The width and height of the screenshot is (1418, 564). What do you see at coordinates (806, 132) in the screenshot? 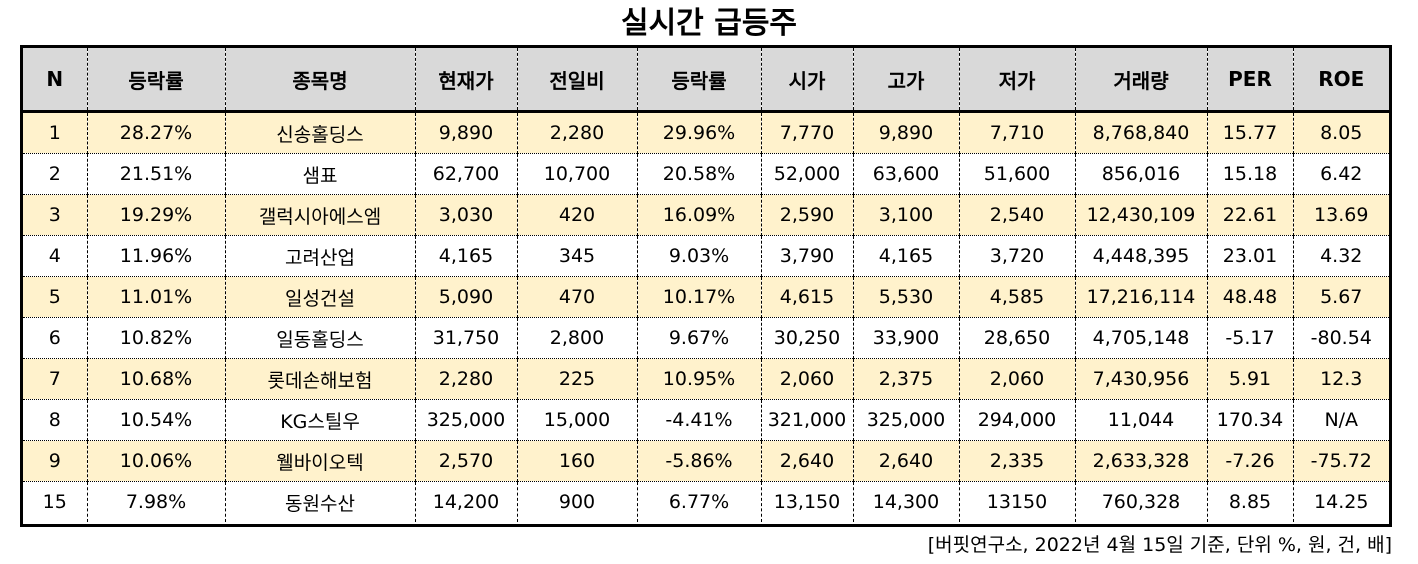
I see `table-cell-col-open: 7,770` at bounding box center [806, 132].